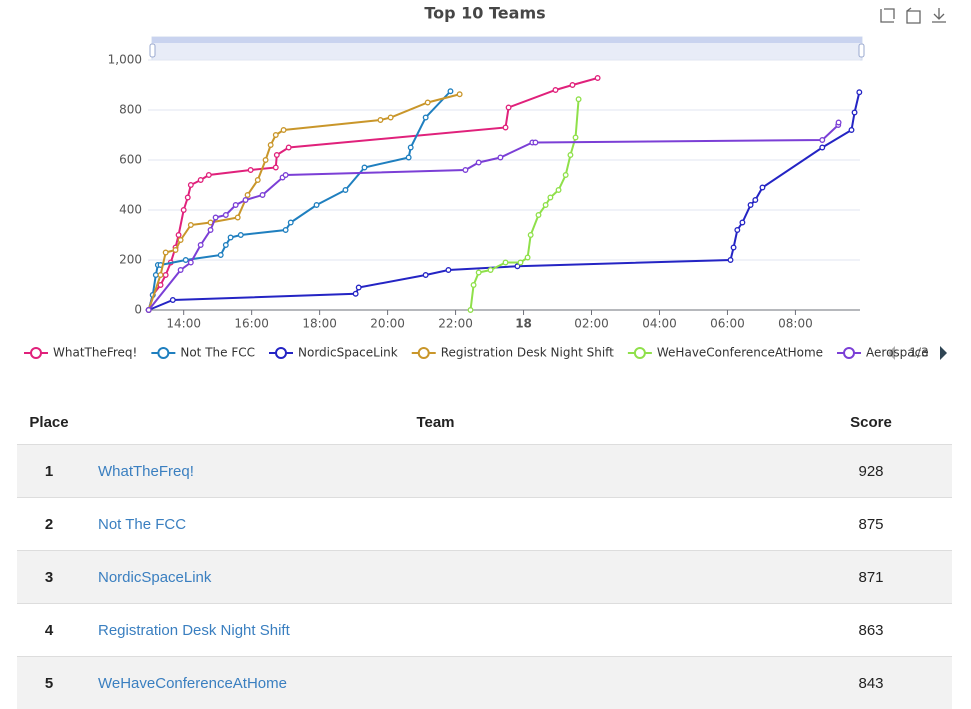 This screenshot has height=709, width=971. Describe the element at coordinates (435, 630) in the screenshot. I see `team: Registration Desk Night Shift` at that location.